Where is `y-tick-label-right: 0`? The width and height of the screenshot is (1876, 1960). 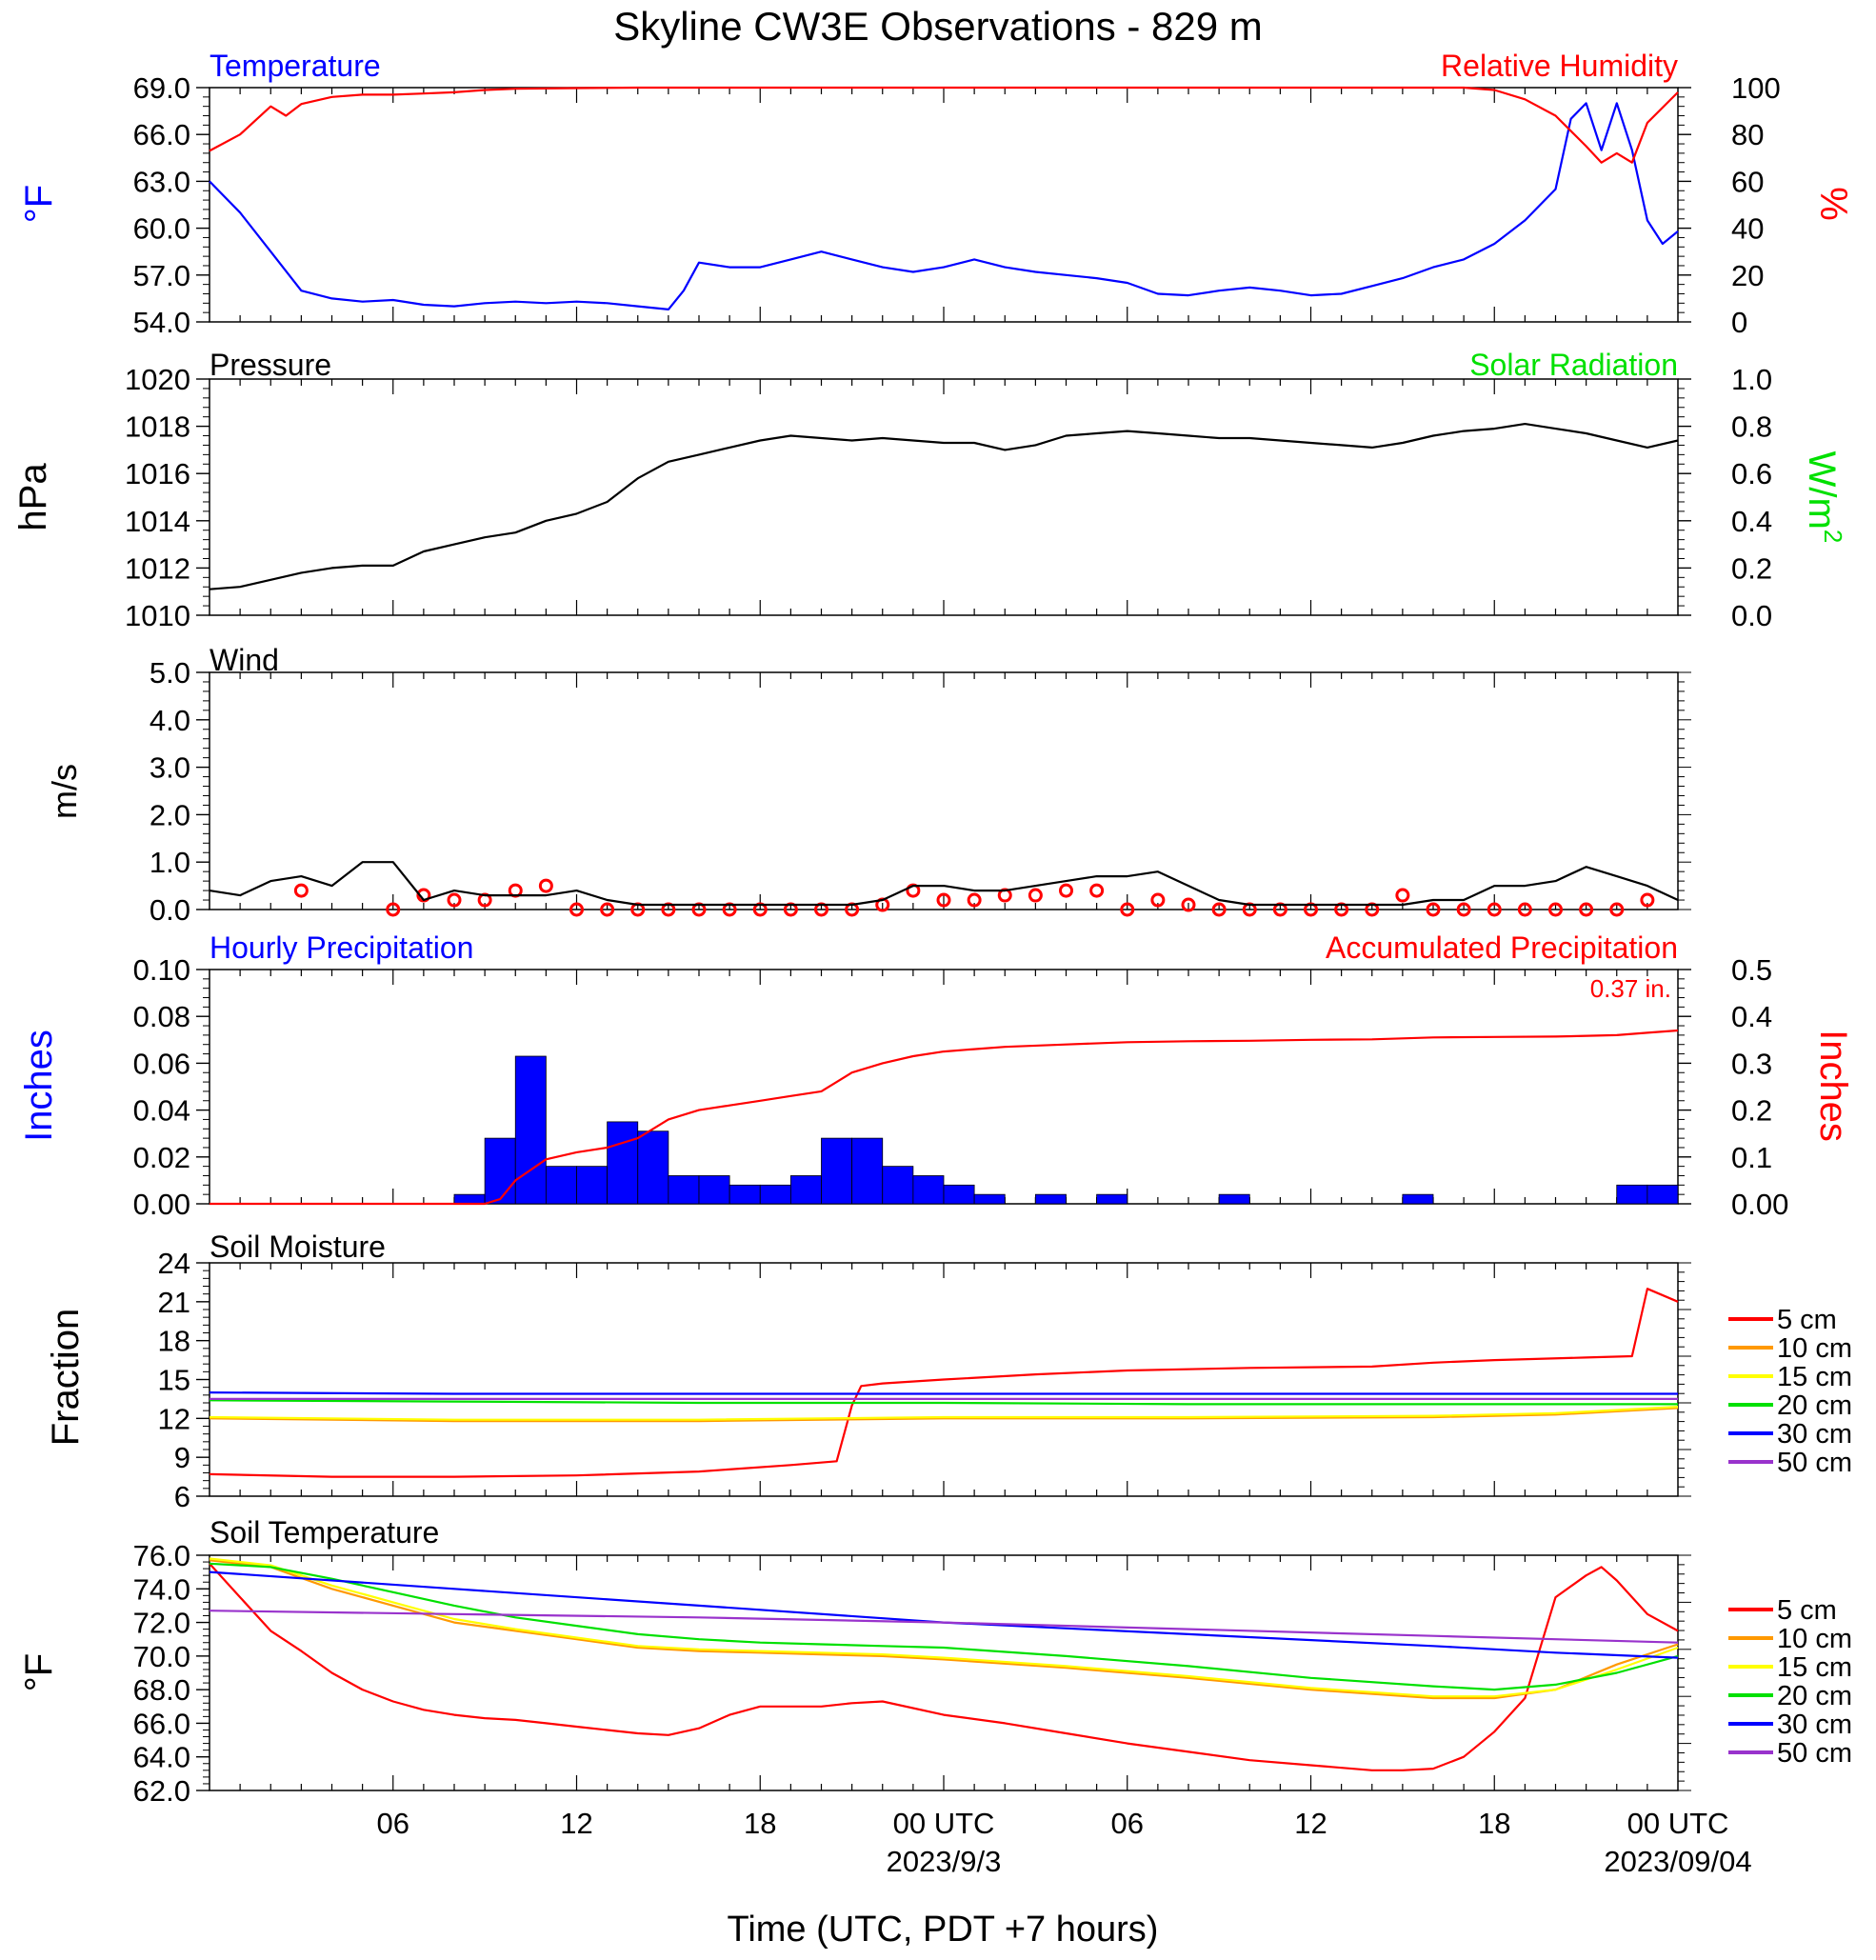
y-tick-label-right: 0 is located at coordinates (1739, 322).